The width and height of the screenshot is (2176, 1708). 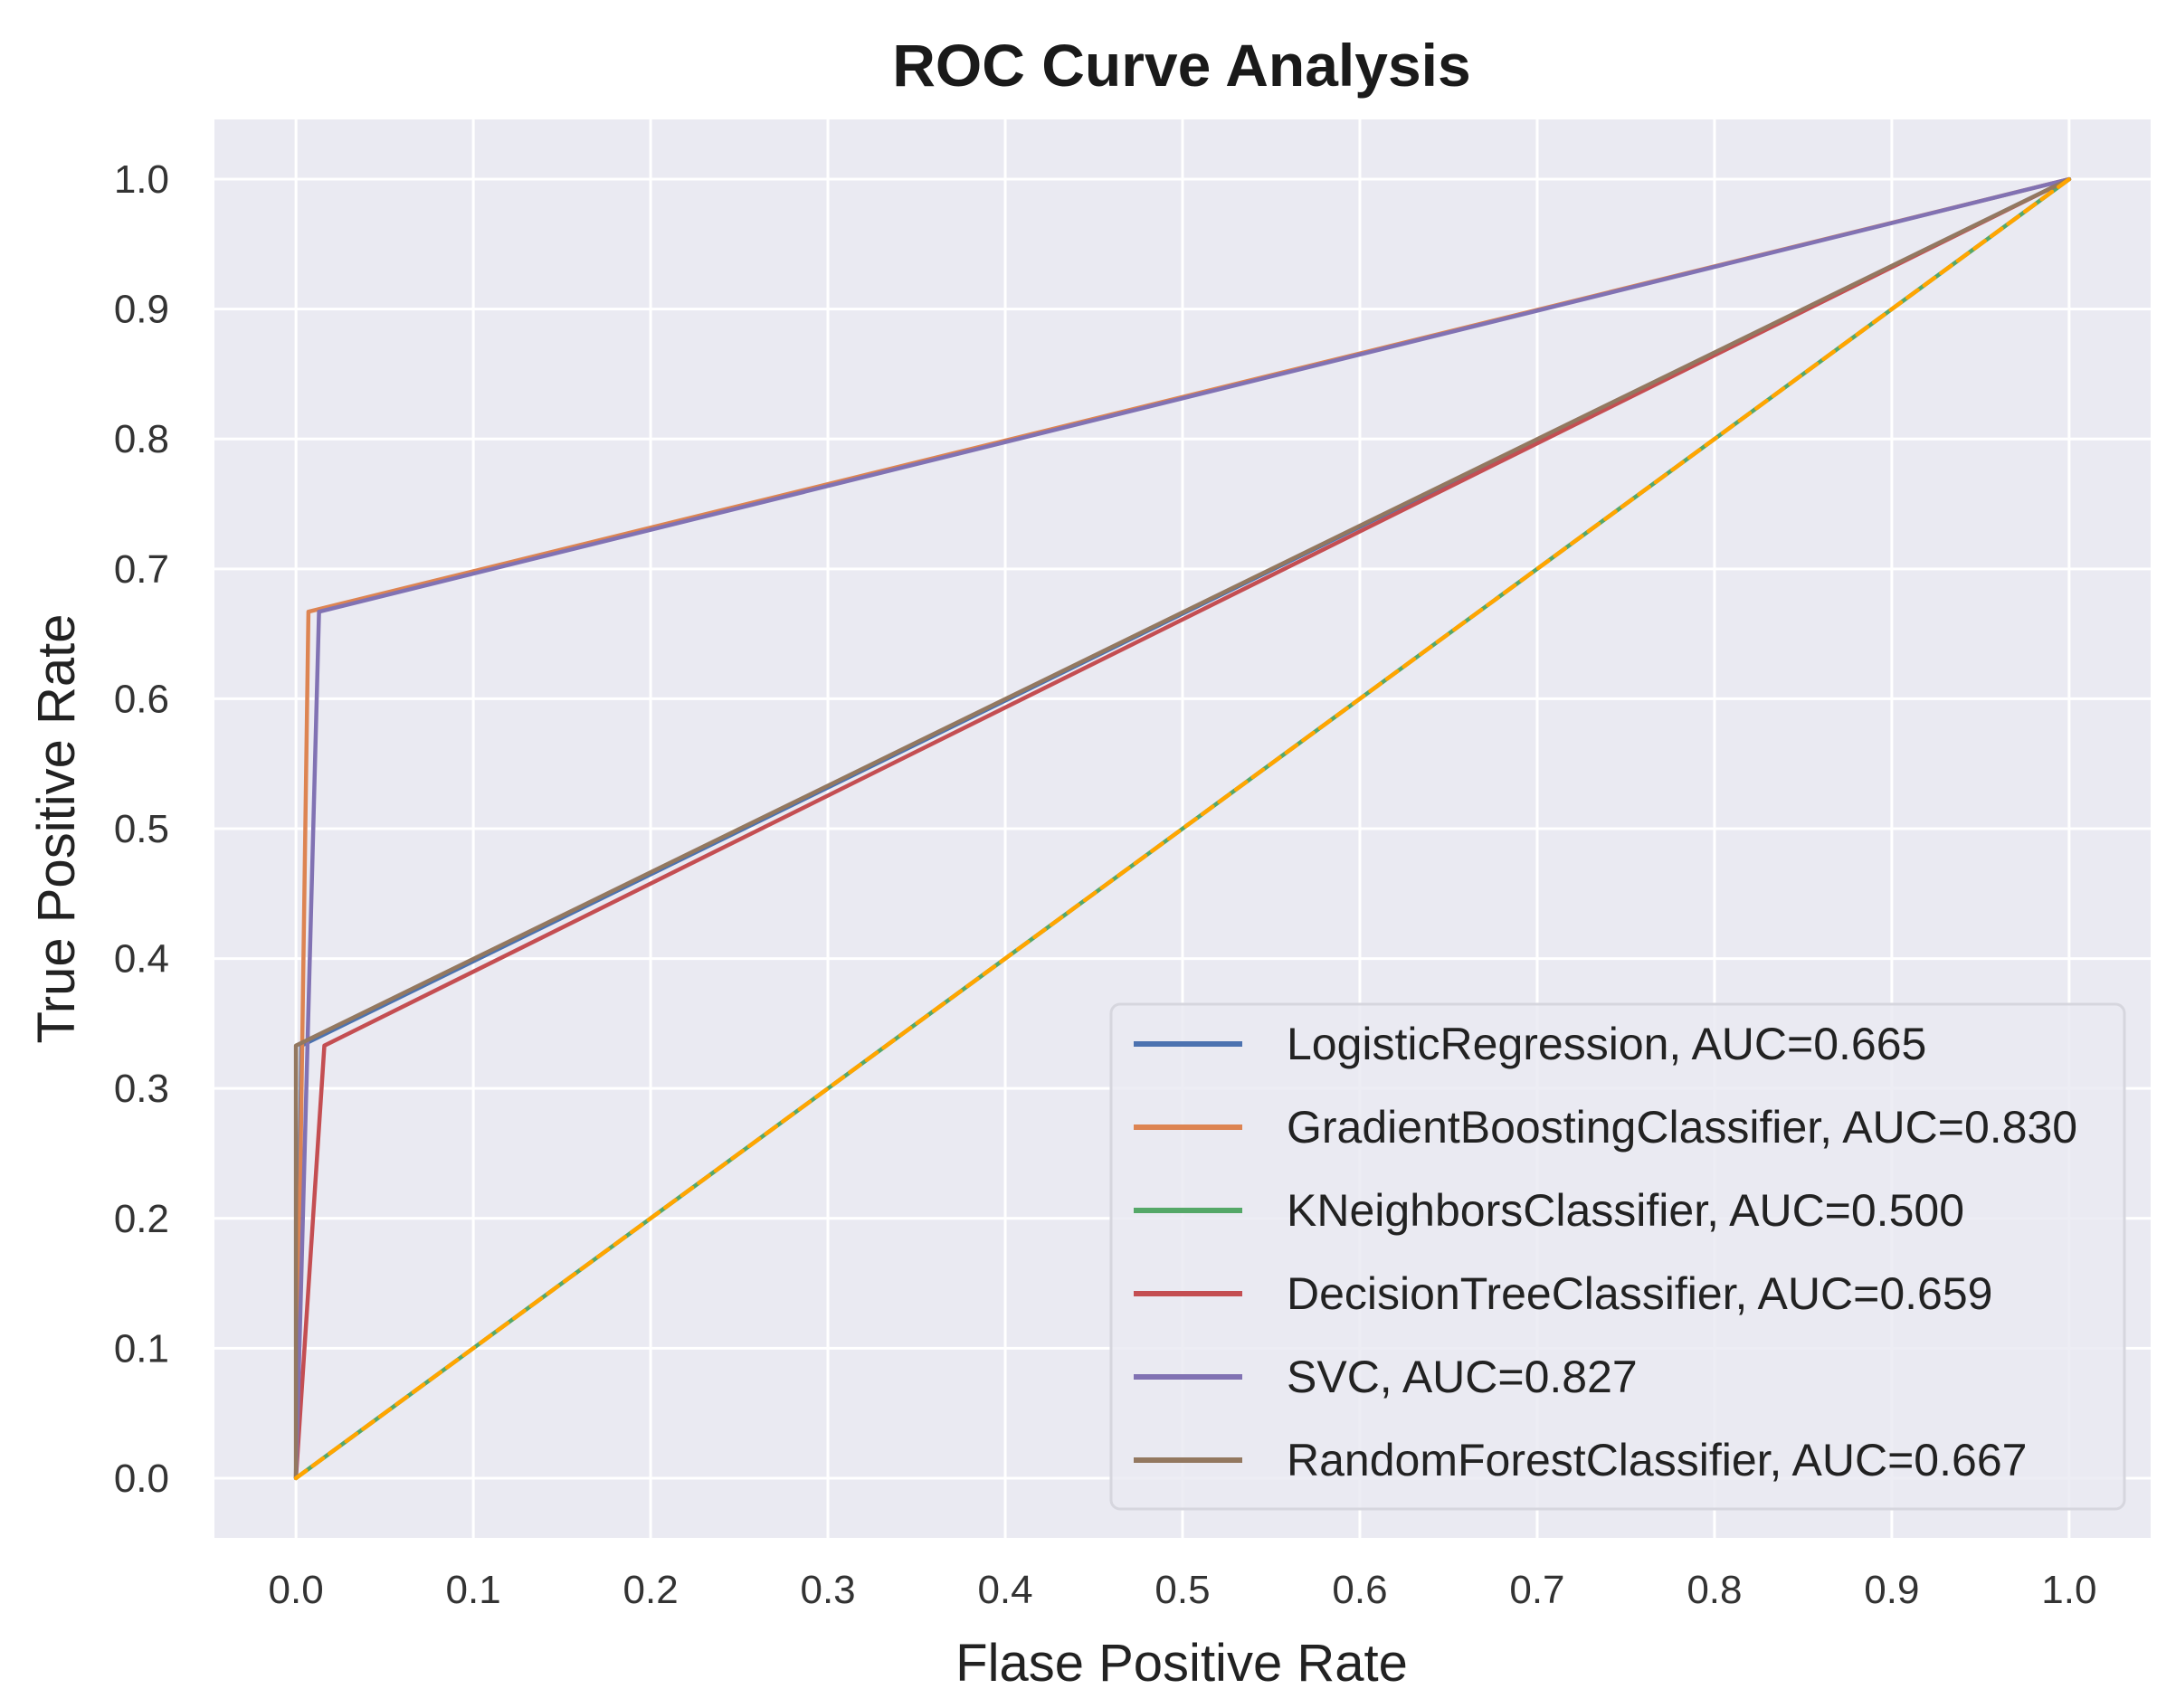 I want to click on x-tick-label: 0.5, so click(x=1183, y=1590).